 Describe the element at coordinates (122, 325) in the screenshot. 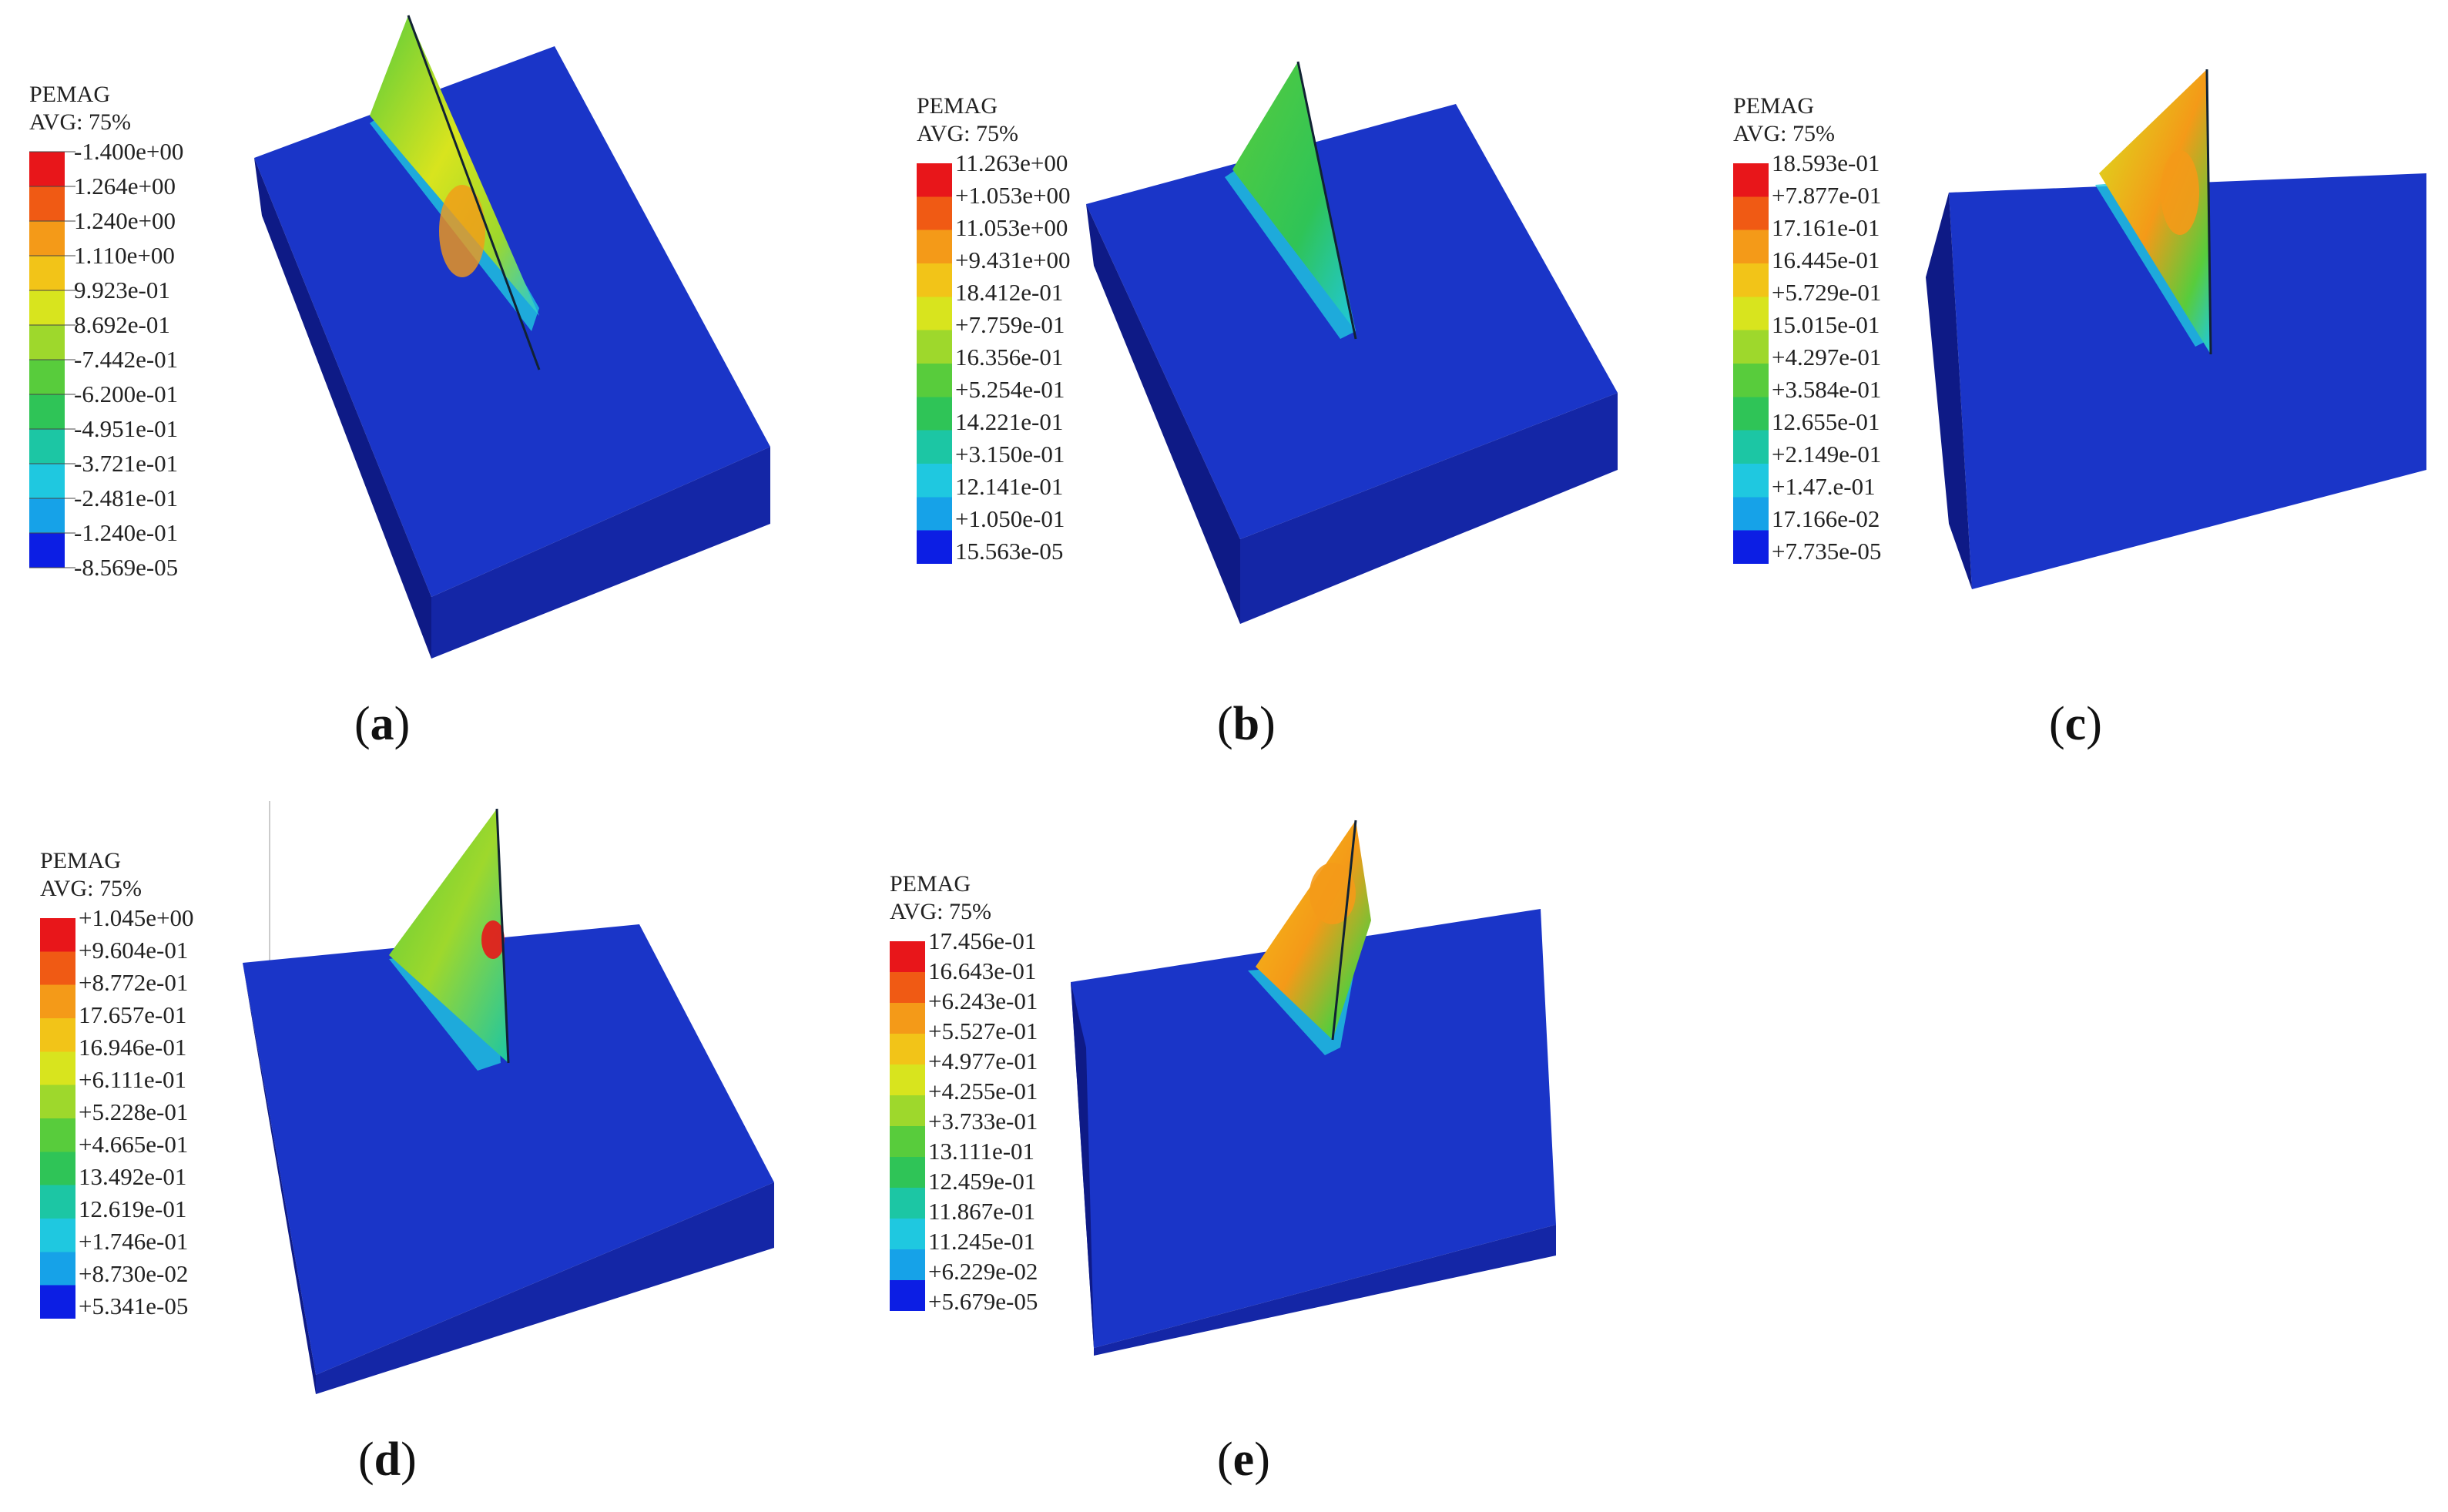

I see `scale-label: 8.692e-01` at that location.